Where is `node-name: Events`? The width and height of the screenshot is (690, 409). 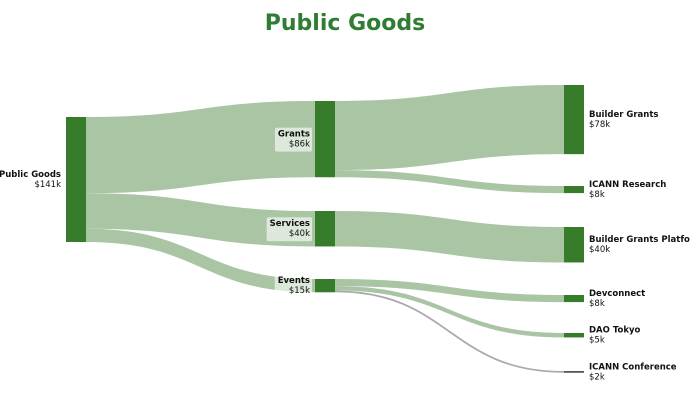
node-name: Events is located at coordinates (294, 281).